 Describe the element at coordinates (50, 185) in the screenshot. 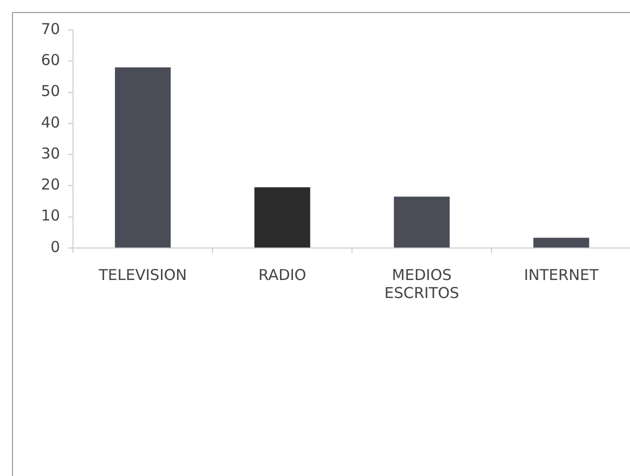

I see `y-tick-label: 20` at that location.